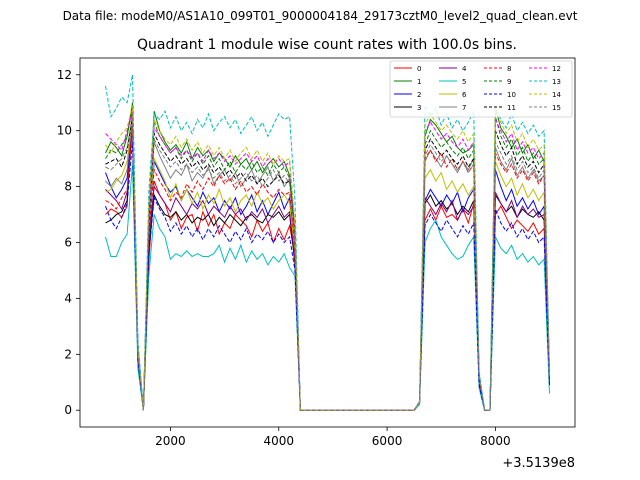  What do you see at coordinates (509, 82) in the screenshot?
I see `legend-label-9: 9` at bounding box center [509, 82].